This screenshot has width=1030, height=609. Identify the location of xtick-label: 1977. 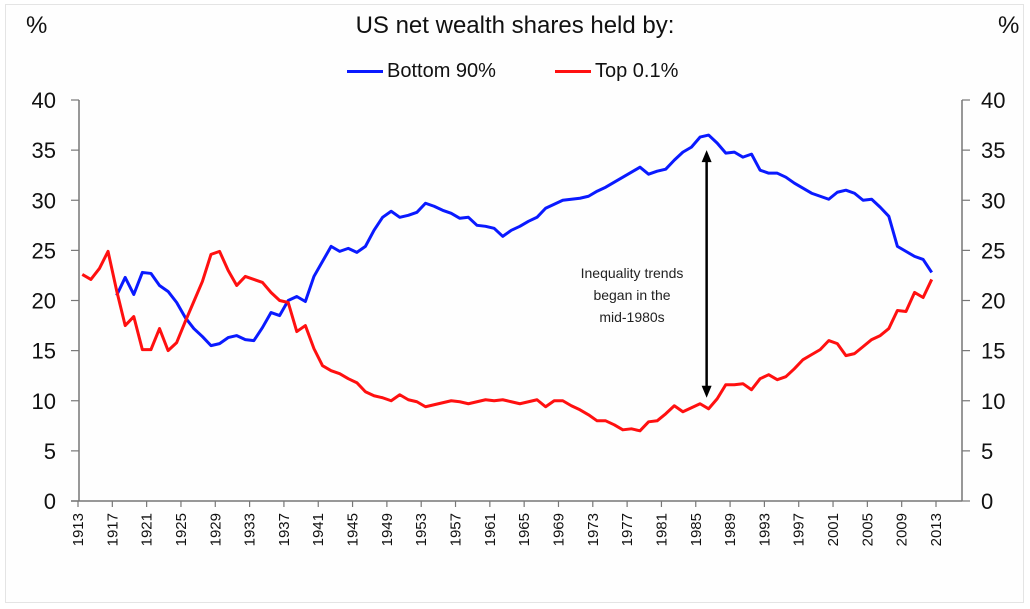
(627, 529).